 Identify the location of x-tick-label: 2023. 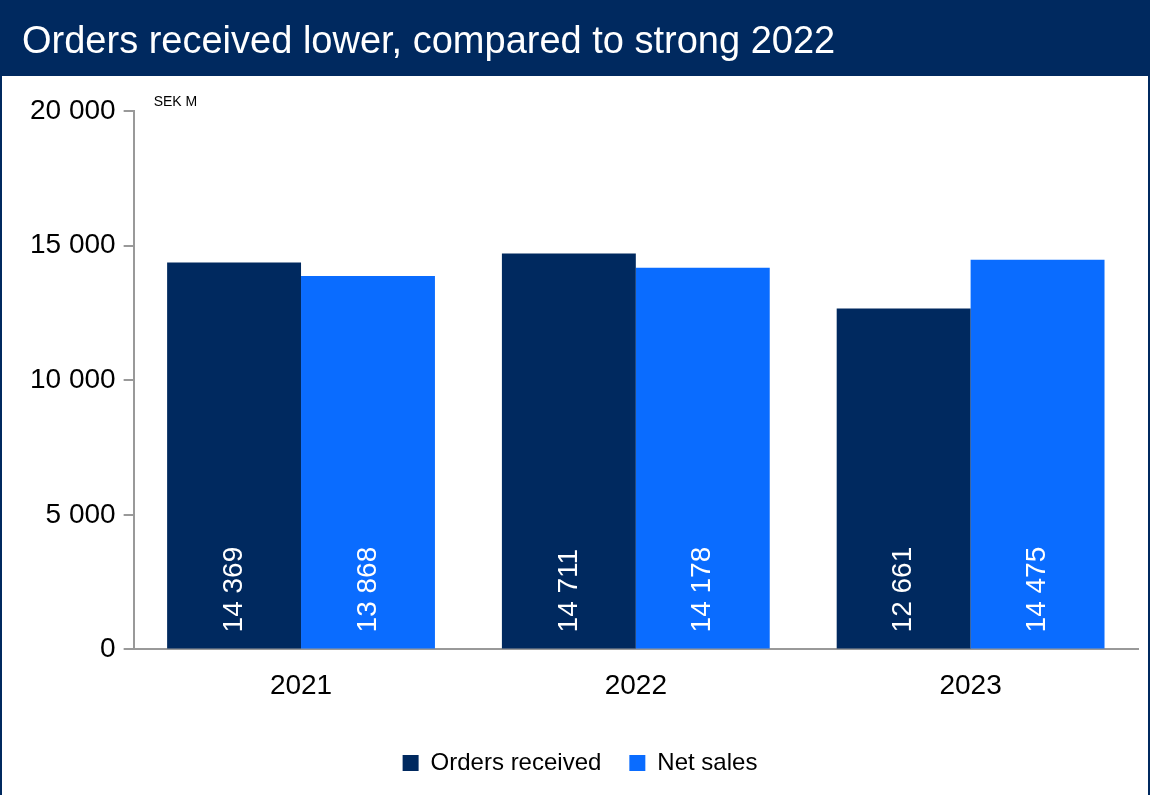
(970, 684).